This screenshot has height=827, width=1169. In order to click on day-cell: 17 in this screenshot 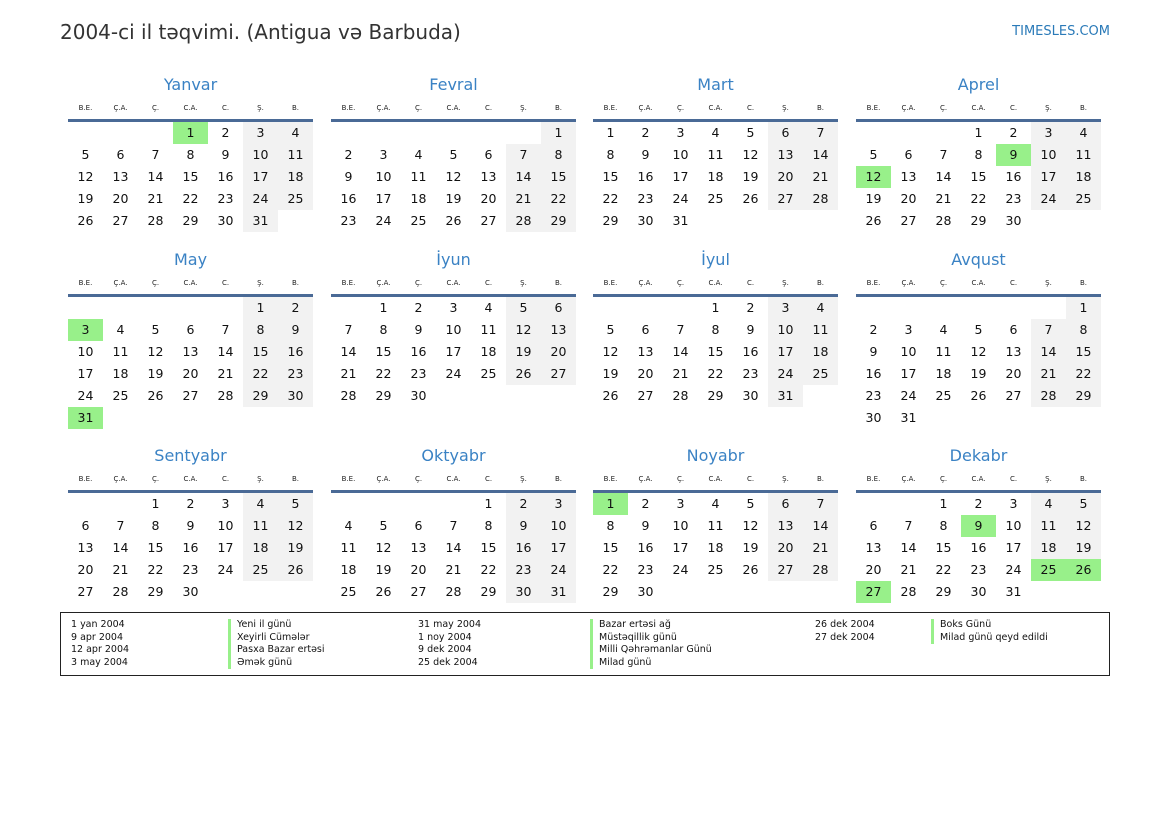, I will do `click(260, 177)`.